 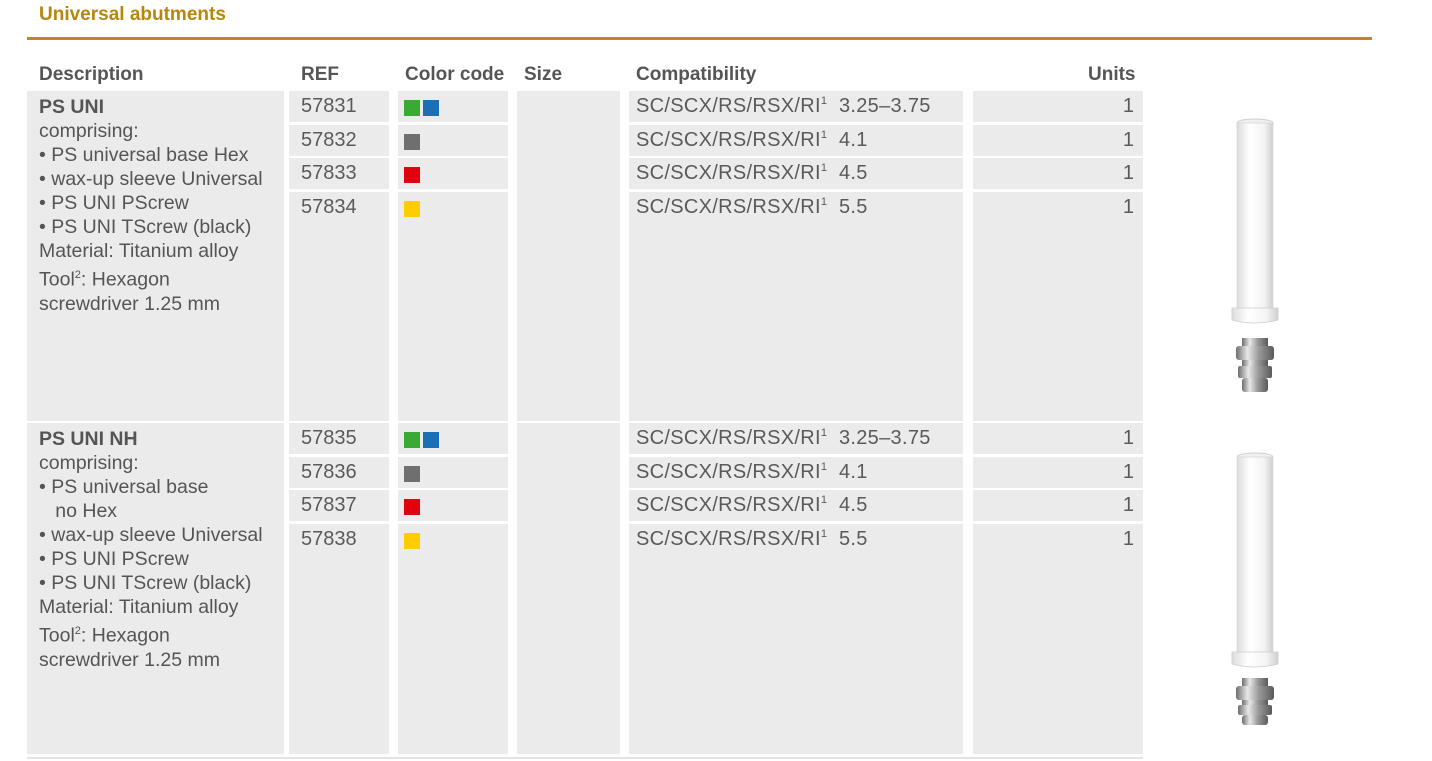 What do you see at coordinates (132, 14) in the screenshot?
I see `section-title: Universal abutments` at bounding box center [132, 14].